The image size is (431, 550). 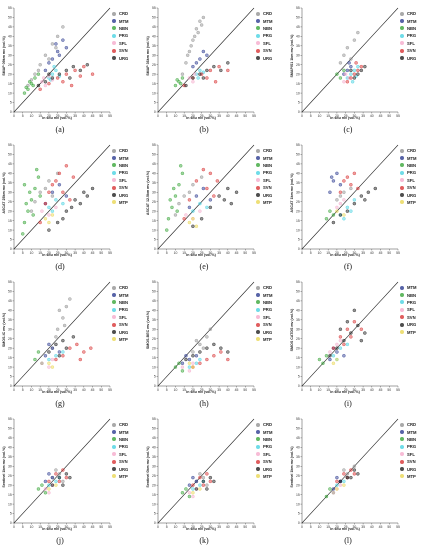 What do you see at coordinates (5, 330) in the screenshot?
I see `y-axis-label: SMOS-IC mv (vol.%)` at bounding box center [5, 330].